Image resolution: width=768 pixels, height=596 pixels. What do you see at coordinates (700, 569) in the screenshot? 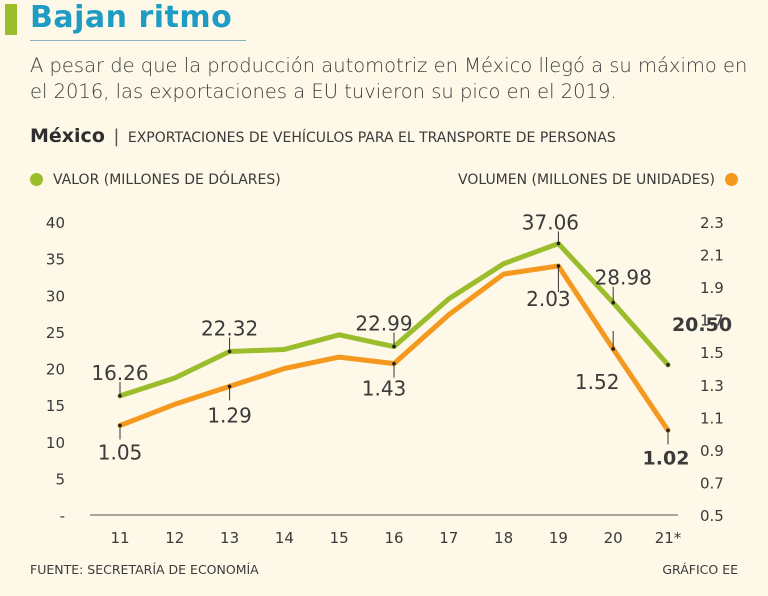
I see `graphic-credit: GRÁFICO EE` at bounding box center [700, 569].